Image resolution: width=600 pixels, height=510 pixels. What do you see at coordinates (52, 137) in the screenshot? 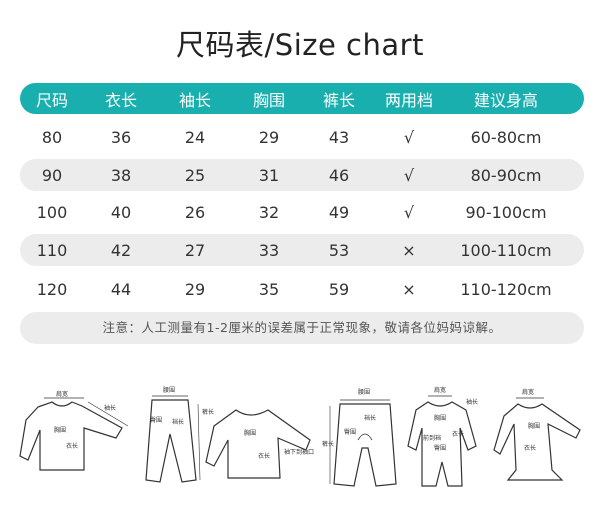
I see `cell-size: 80` at bounding box center [52, 137].